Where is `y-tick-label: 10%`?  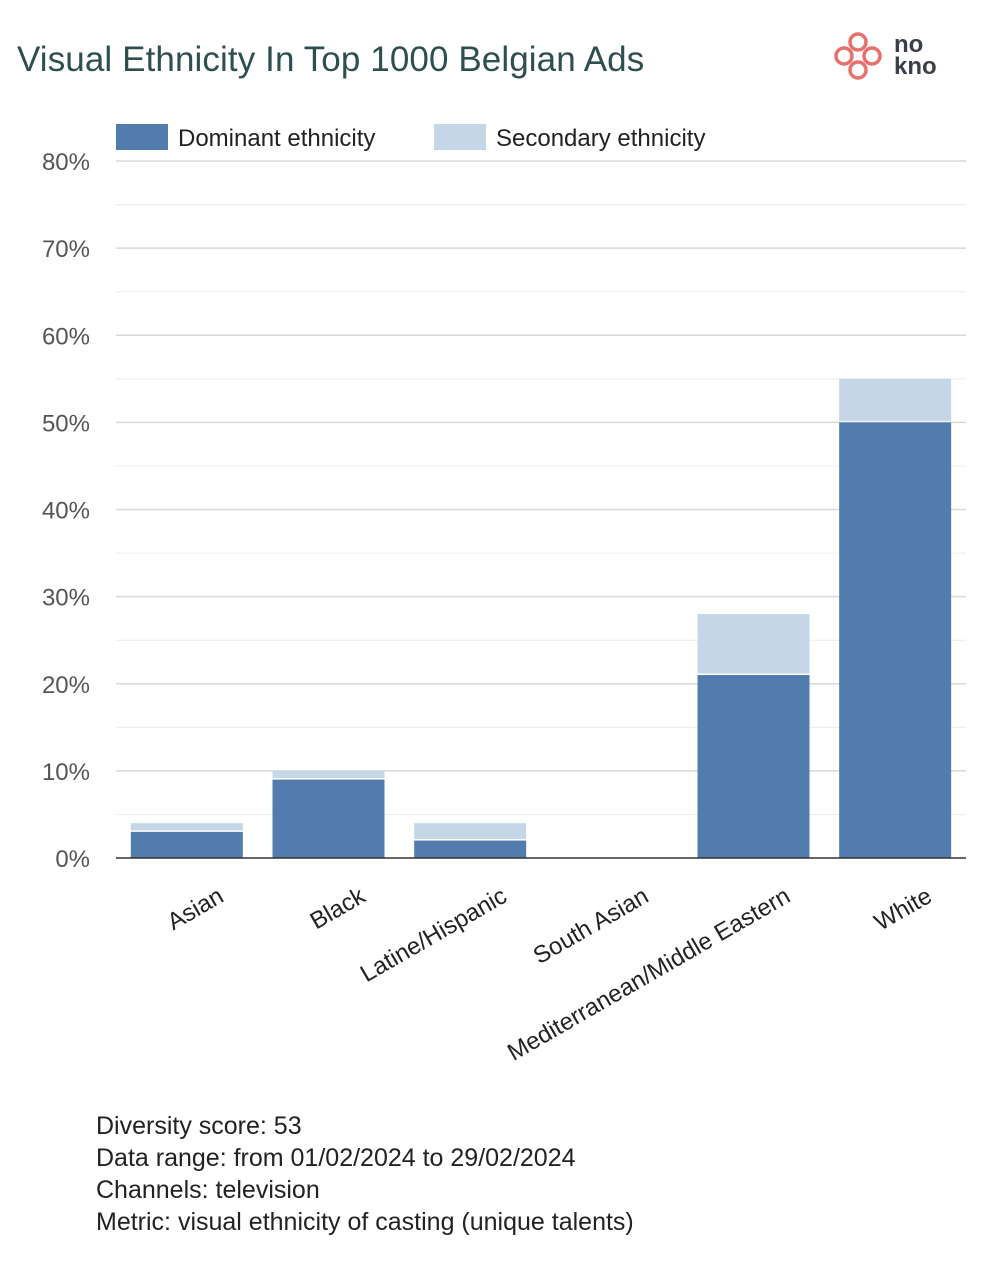 y-tick-label: 10% is located at coordinates (66, 772).